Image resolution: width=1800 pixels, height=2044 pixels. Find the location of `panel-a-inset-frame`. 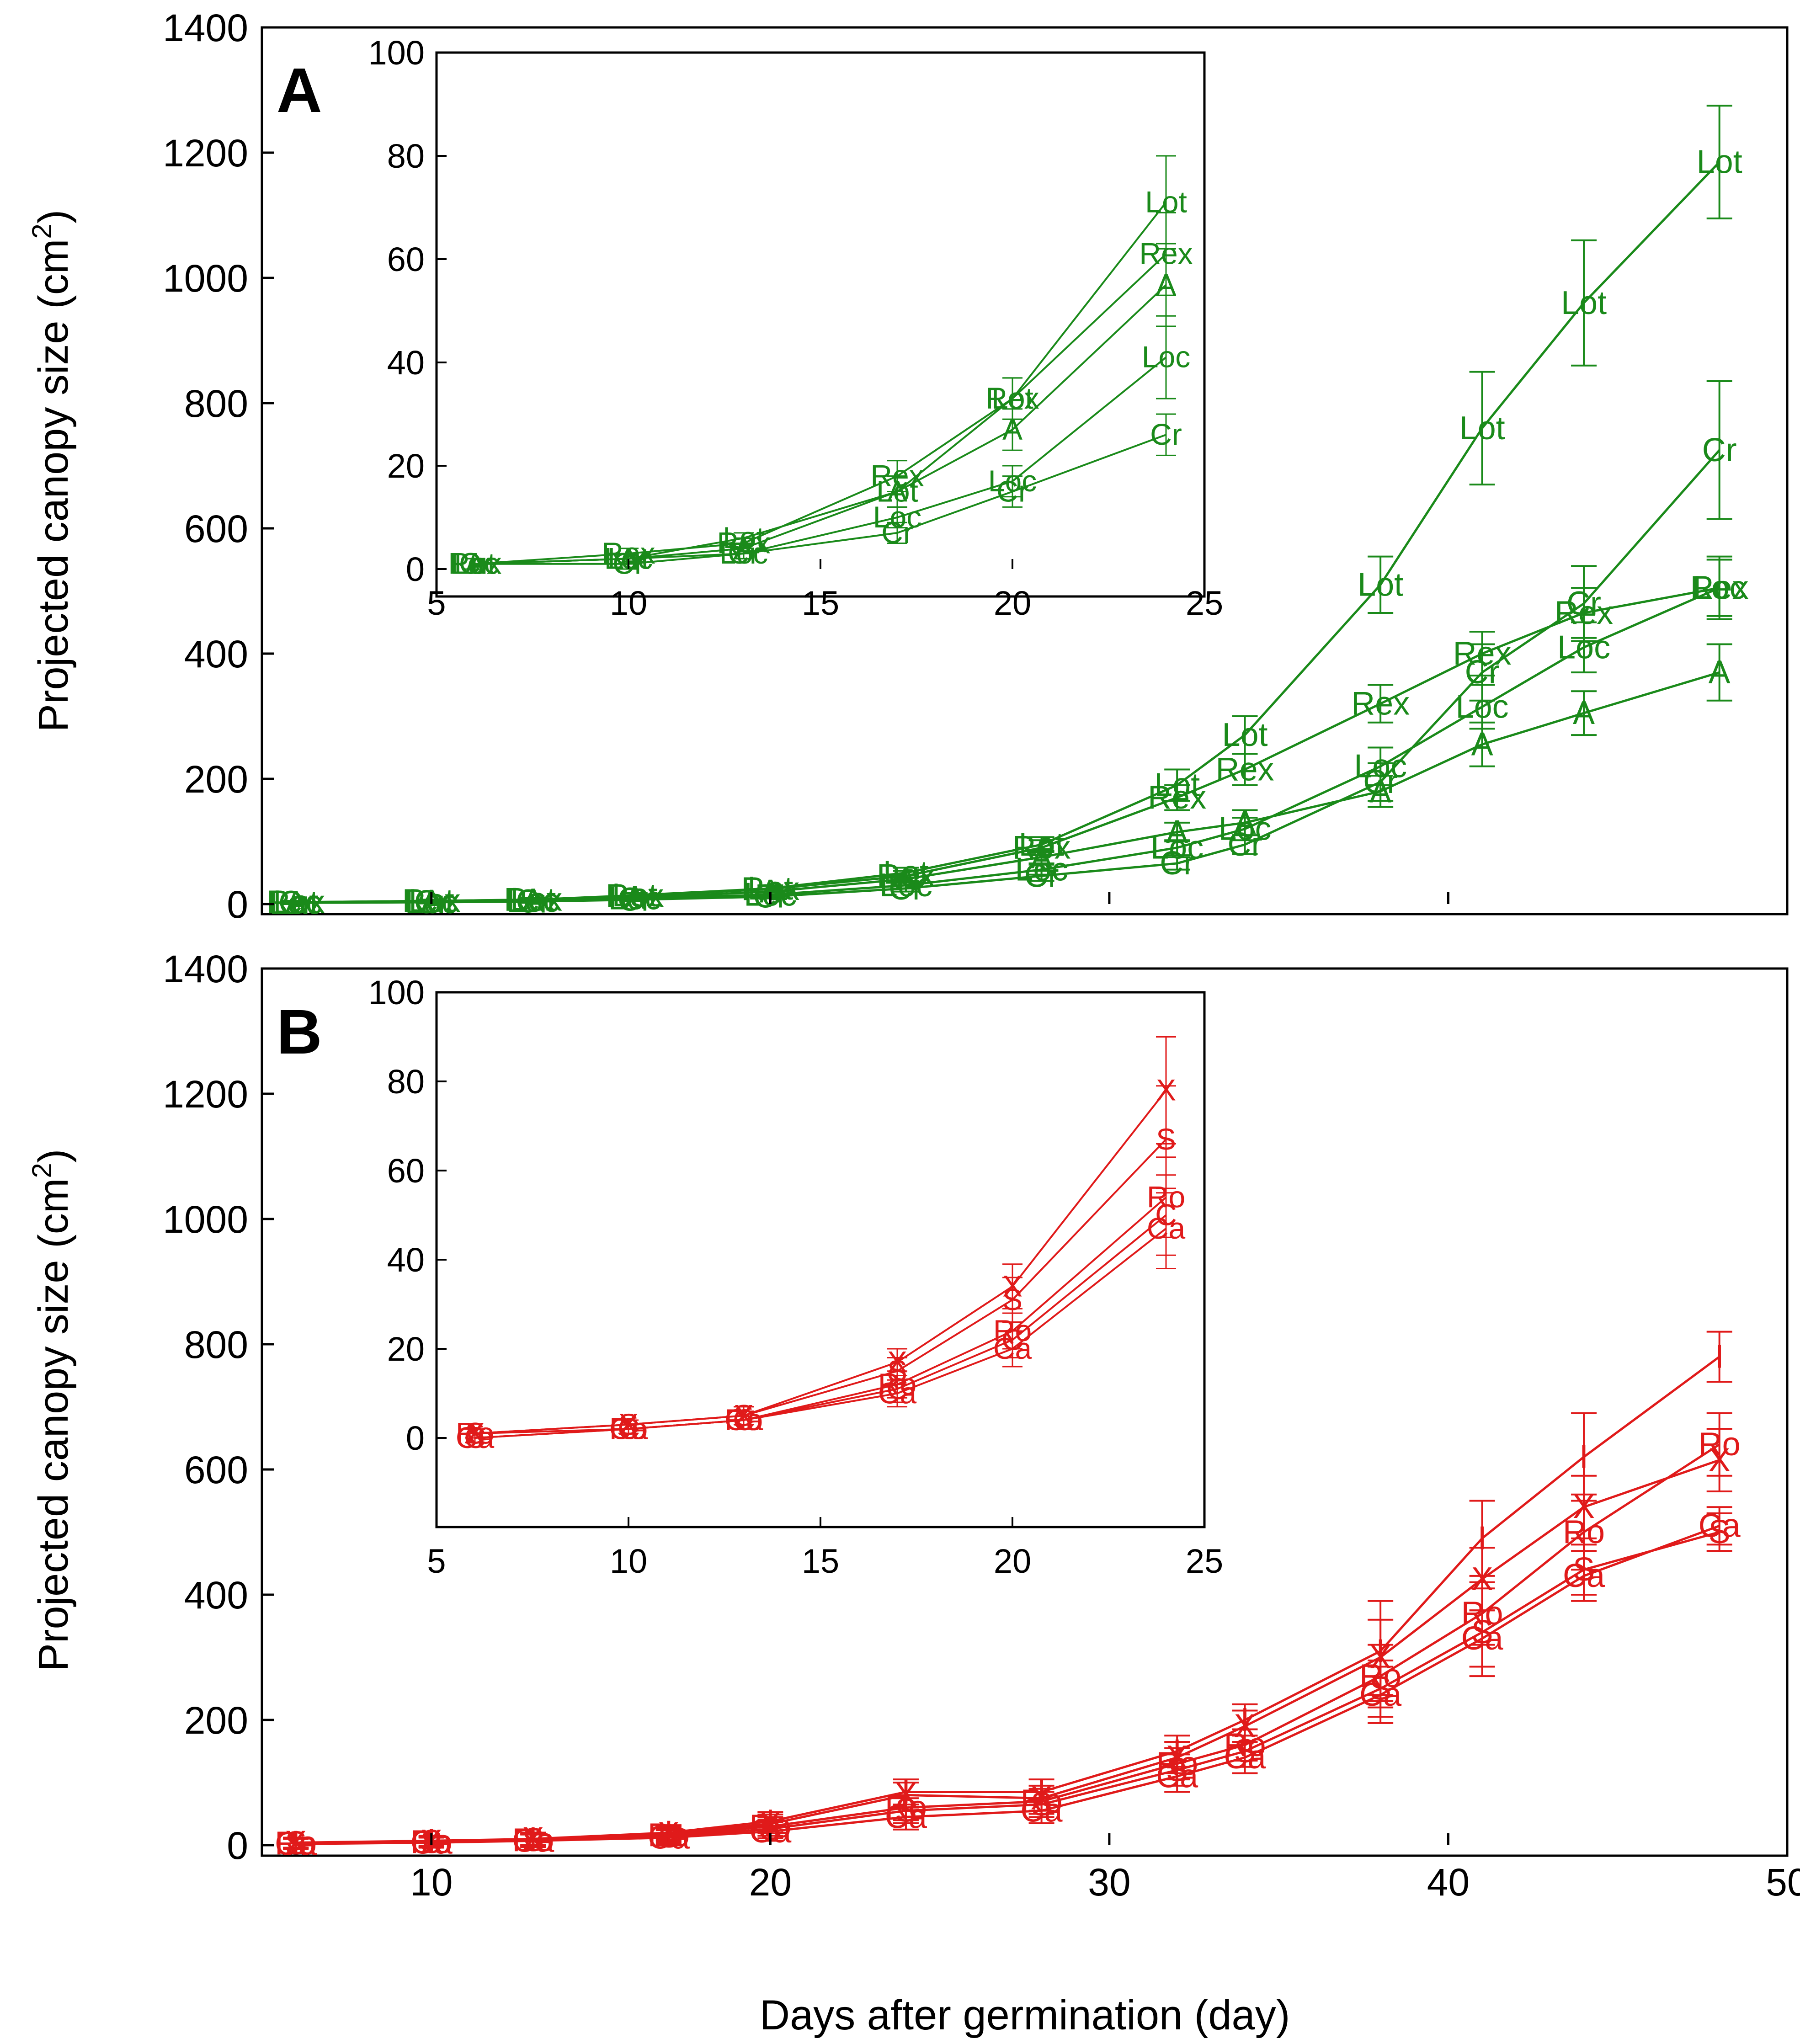

panel-a-inset-frame is located at coordinates (820, 324).